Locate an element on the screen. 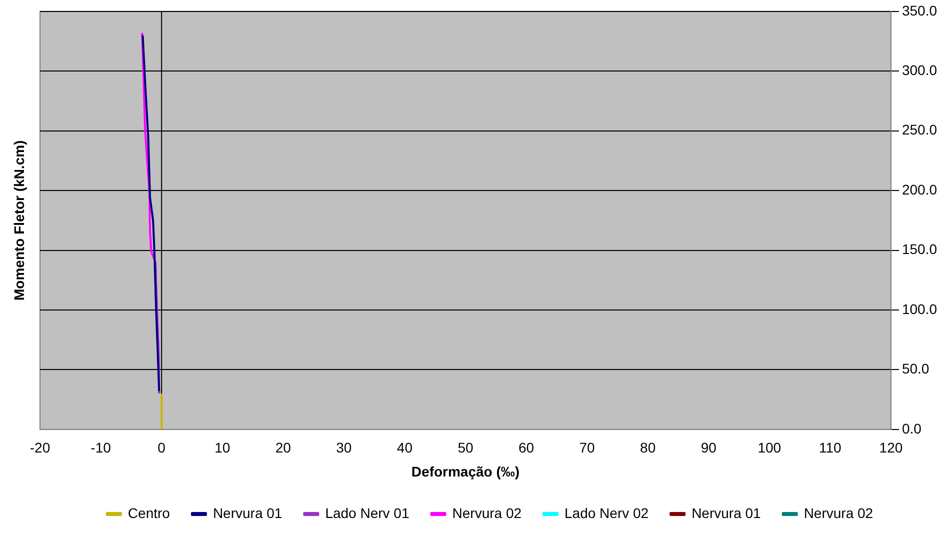 This screenshot has width=945, height=541. x-tick-label: -10 is located at coordinates (101, 448).